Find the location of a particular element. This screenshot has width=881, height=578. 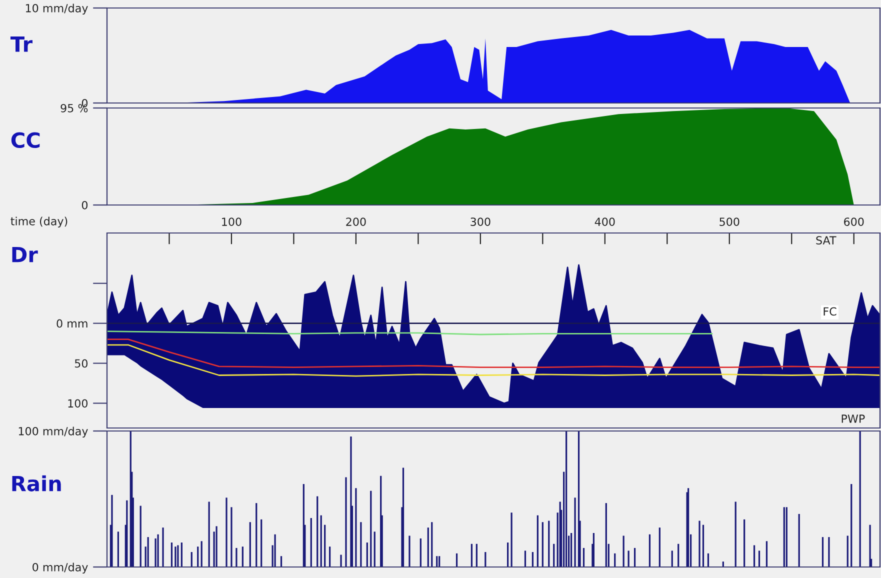

x-axis-title: time (day) is located at coordinates (39, 222).